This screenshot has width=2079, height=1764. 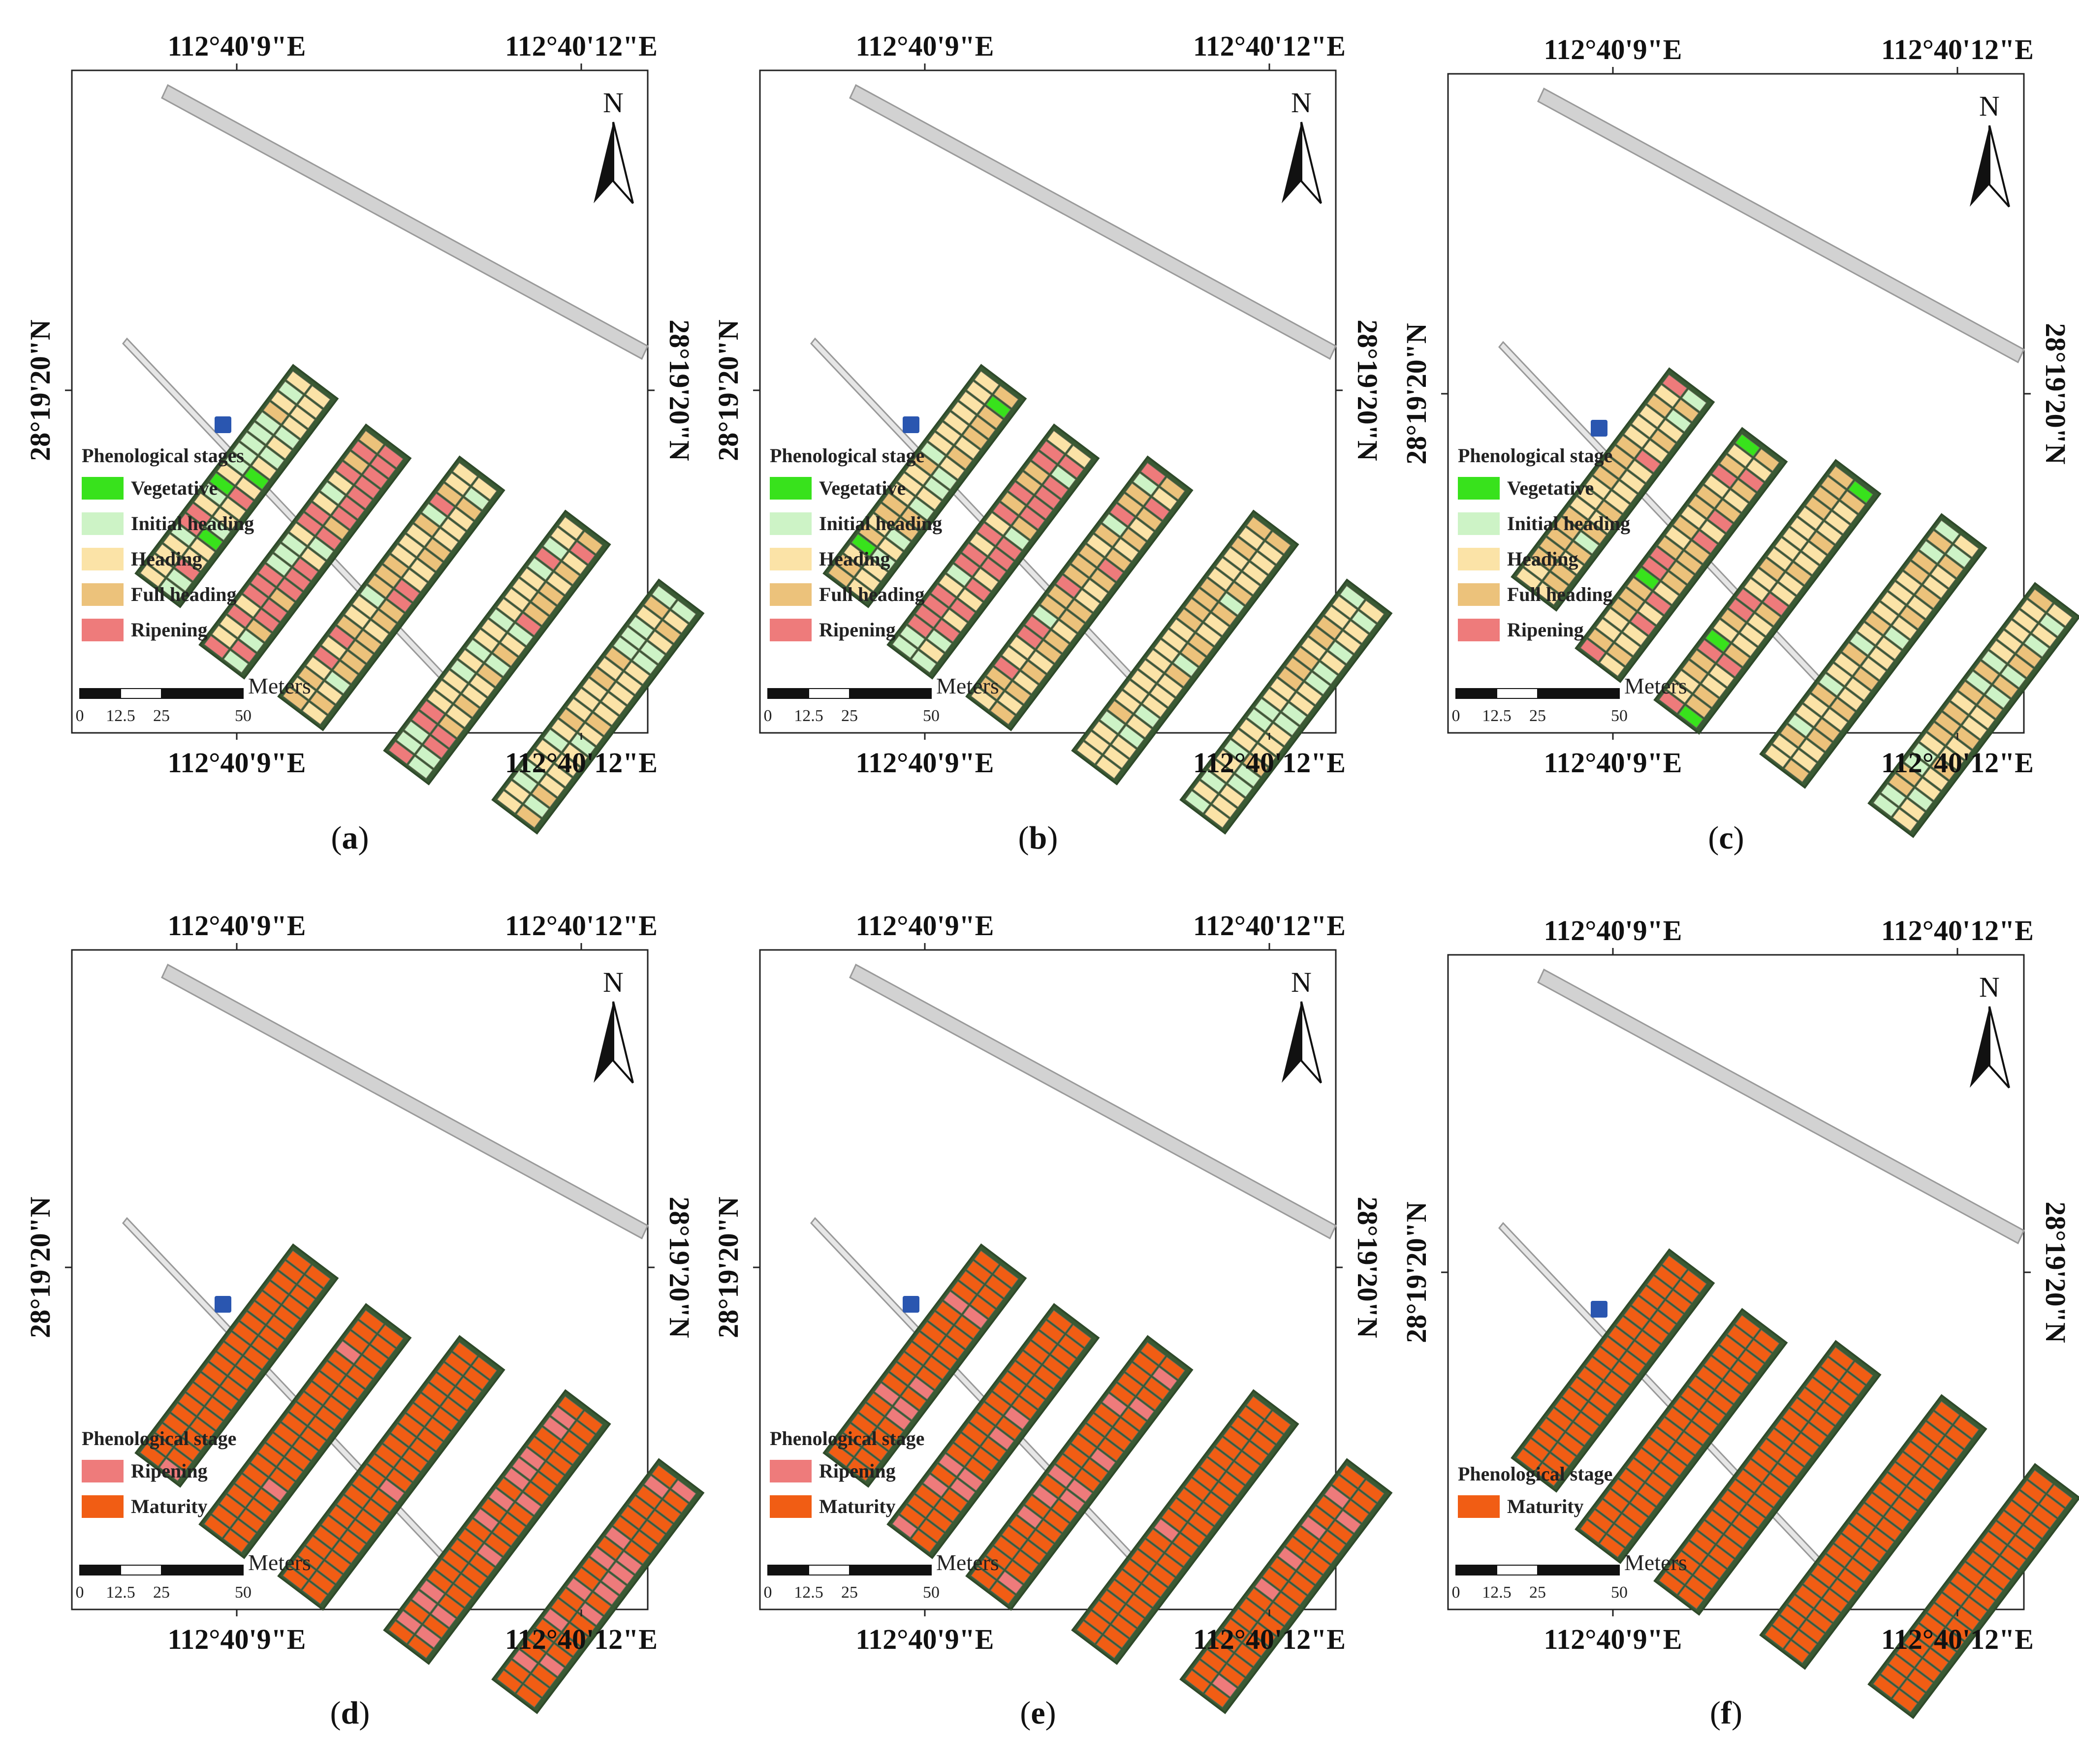 What do you see at coordinates (1052, 838) in the screenshot?
I see `caption-paren-close: )` at bounding box center [1052, 838].